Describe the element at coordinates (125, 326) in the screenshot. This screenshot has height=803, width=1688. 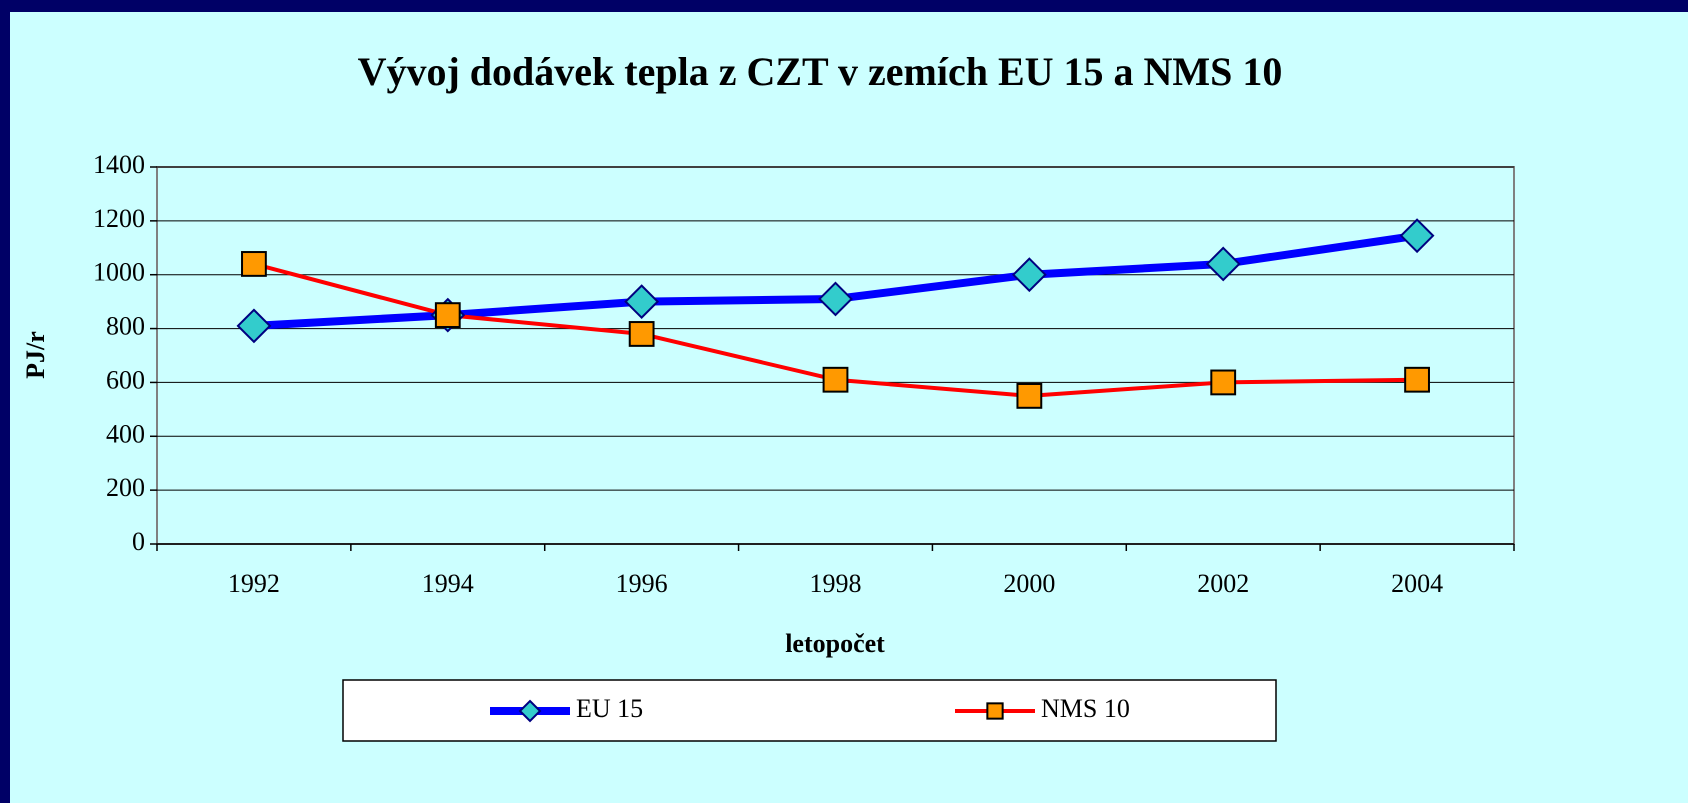
I see `y-tick-label: 800` at that location.